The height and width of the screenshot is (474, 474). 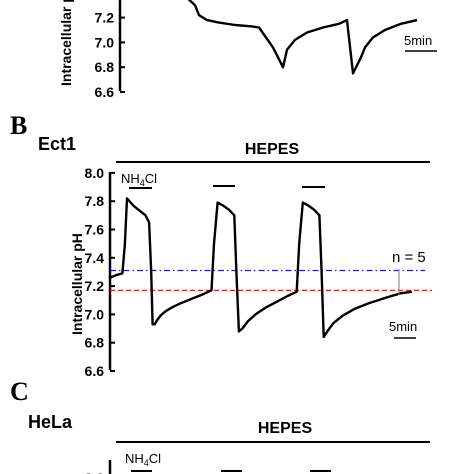 What do you see at coordinates (105, 92) in the screenshot?
I see `panel-a-y-tick-label-0: 6.6` at bounding box center [105, 92].